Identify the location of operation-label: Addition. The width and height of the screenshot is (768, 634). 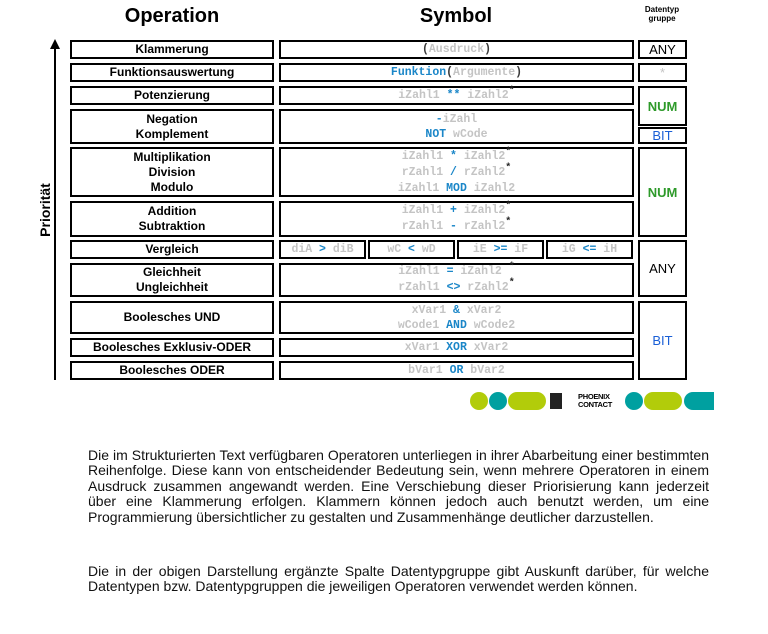
(172, 211).